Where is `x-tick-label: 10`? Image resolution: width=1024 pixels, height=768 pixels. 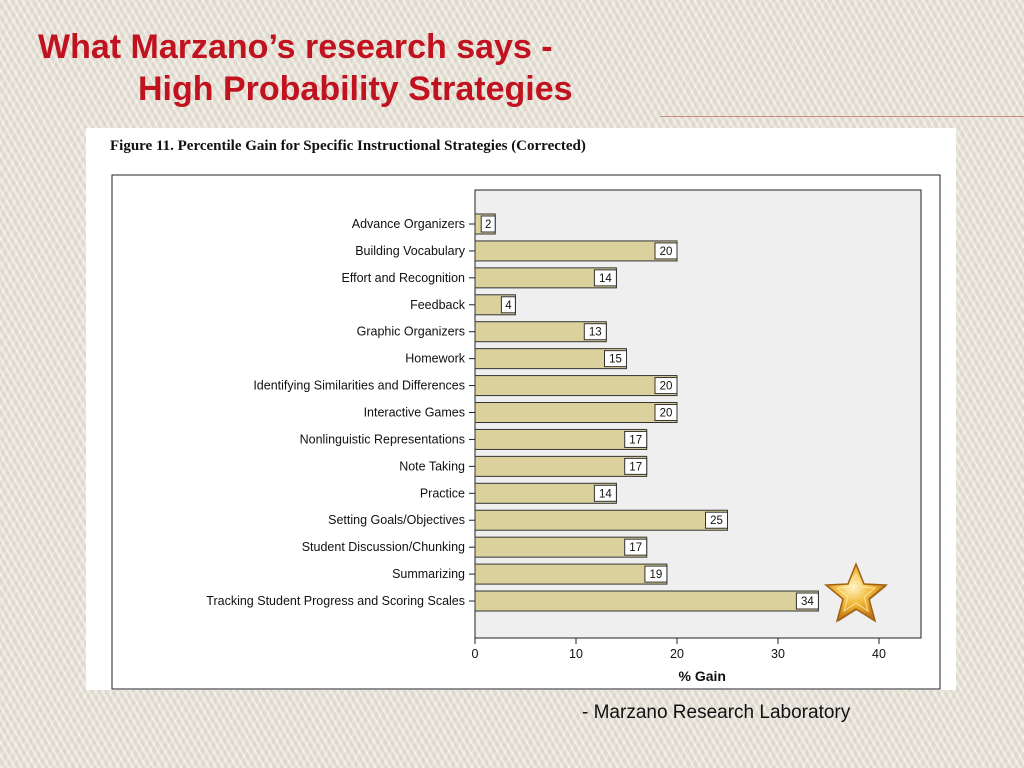 x-tick-label: 10 is located at coordinates (576, 654).